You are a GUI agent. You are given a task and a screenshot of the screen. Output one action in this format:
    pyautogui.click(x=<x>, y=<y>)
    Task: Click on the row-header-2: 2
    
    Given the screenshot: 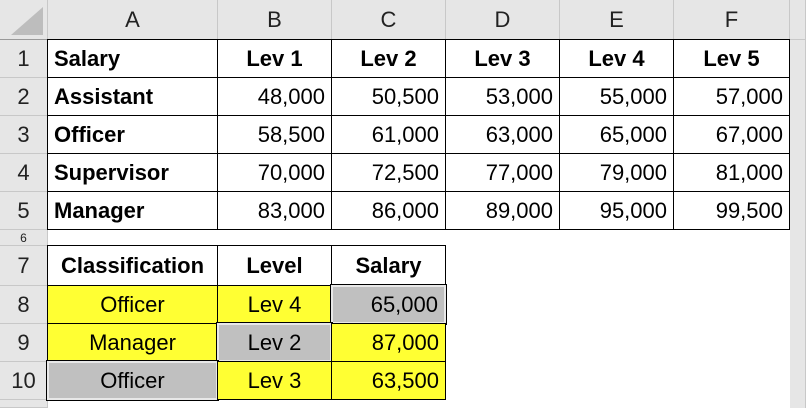 What is the action you would take?
    pyautogui.click(x=24, y=97)
    